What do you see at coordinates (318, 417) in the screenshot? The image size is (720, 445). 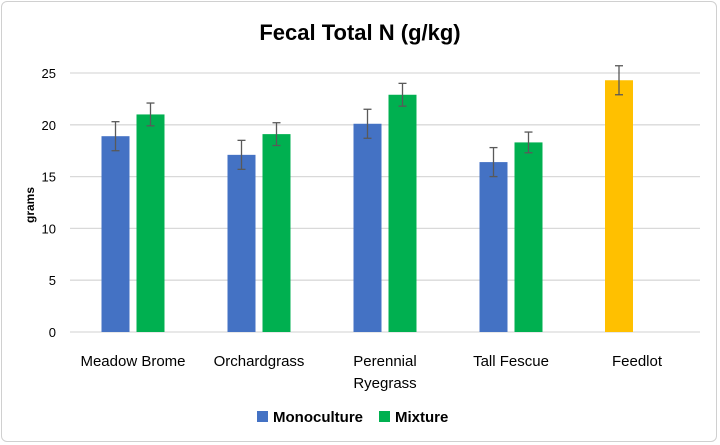 I see `legend-label: Monoculture` at bounding box center [318, 417].